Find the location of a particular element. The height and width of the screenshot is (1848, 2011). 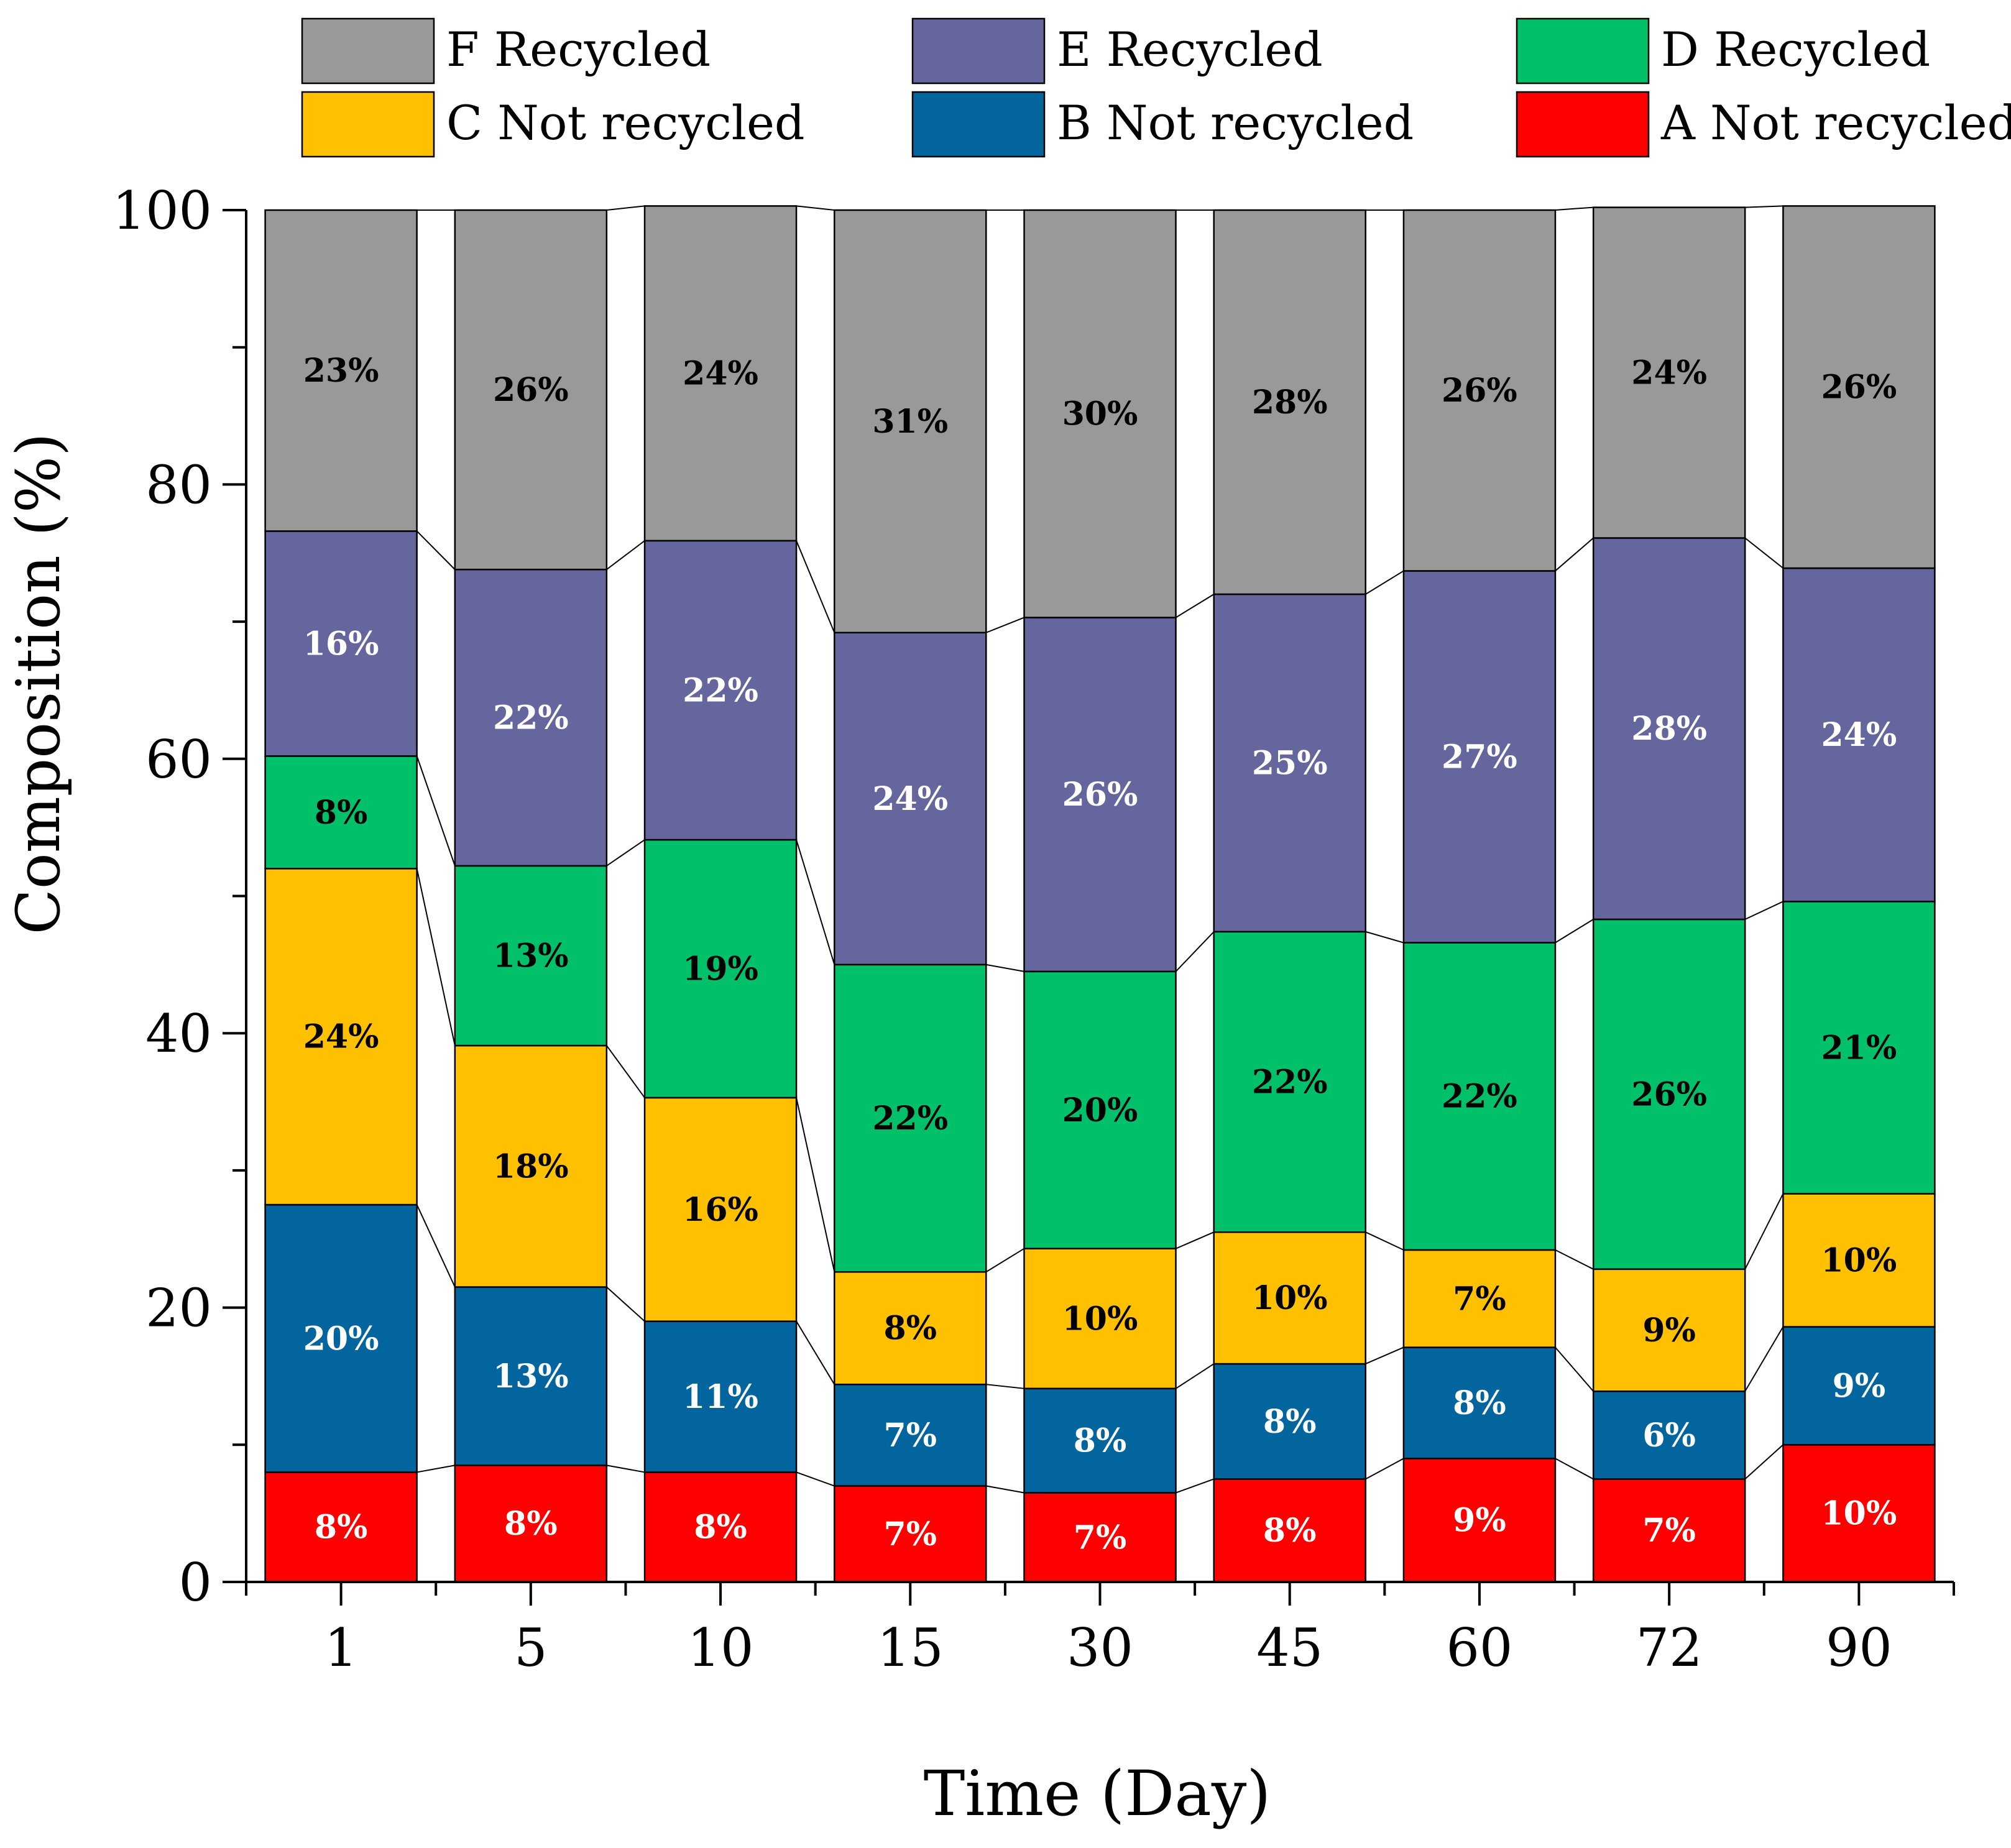

legend-swatch-b-not-recycled is located at coordinates (978, 124).